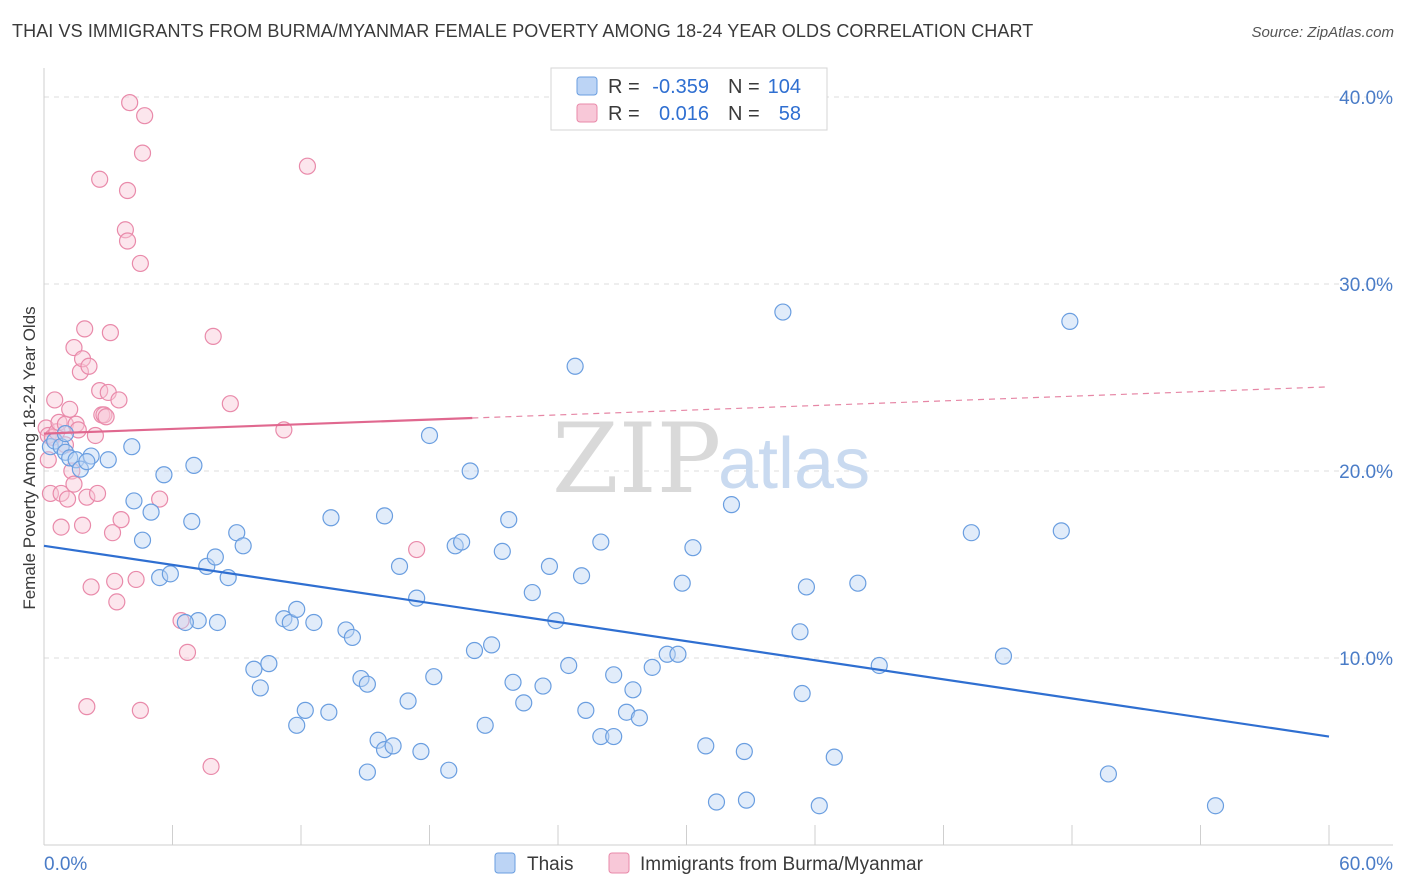 The image size is (1406, 892). I want to click on source-label: Source: ZipAtlas.com, so click(1322, 32).